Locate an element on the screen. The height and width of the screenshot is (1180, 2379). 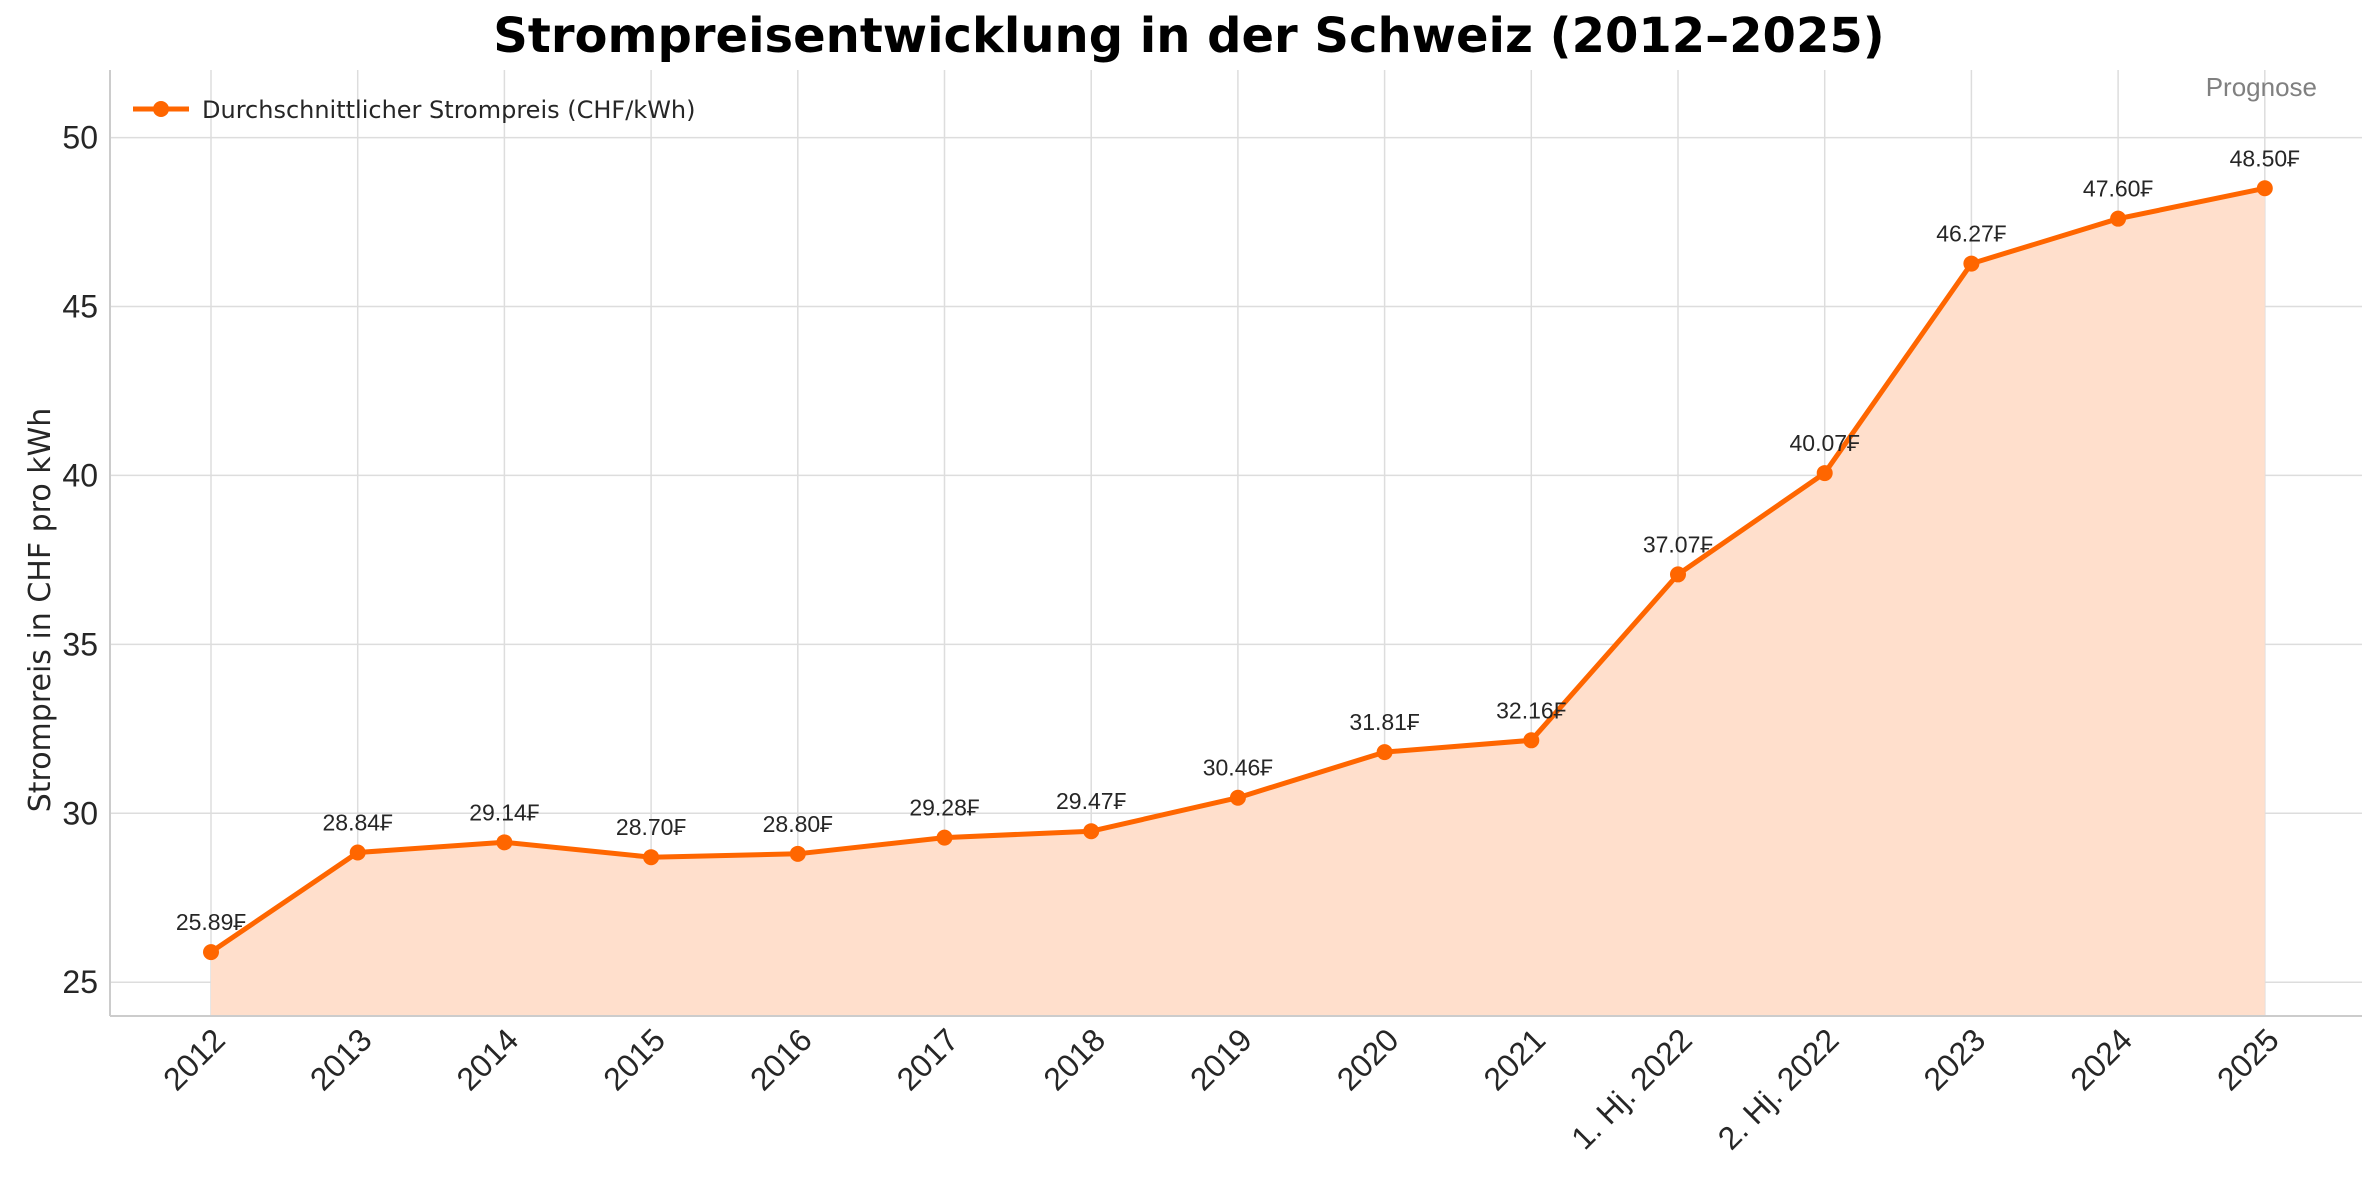
data-label: 46.27₣ is located at coordinates (1971, 234).